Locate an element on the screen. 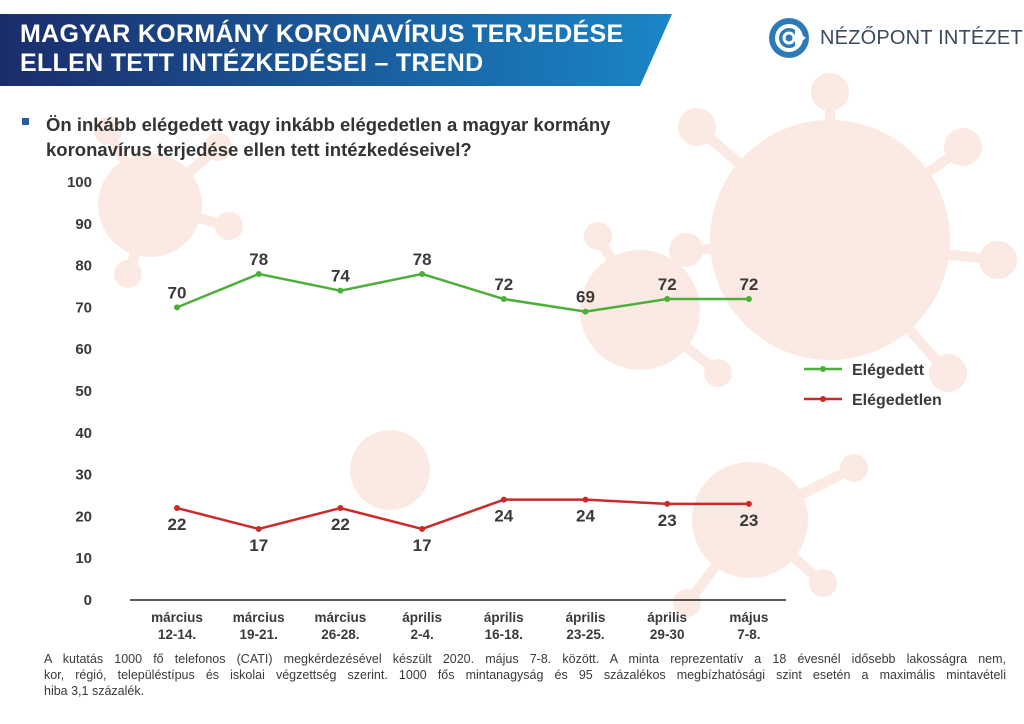 Image resolution: width=1024 pixels, height=724 pixels. title-banner is located at coordinates (336, 50).